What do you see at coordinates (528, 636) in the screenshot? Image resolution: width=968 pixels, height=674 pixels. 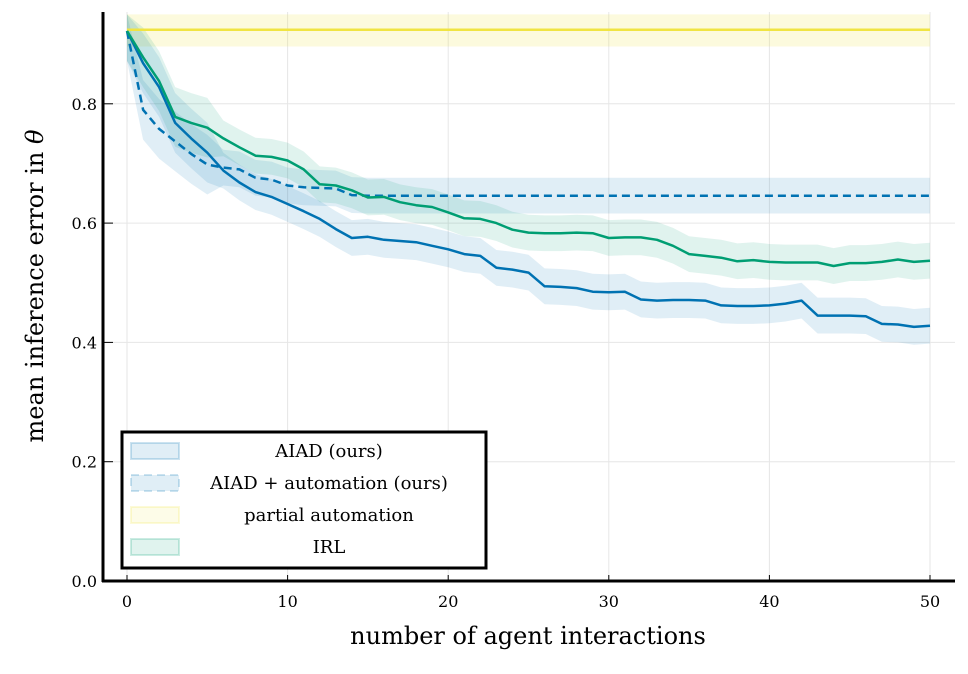 I see `x-axis-label: number of agent interactions` at bounding box center [528, 636].